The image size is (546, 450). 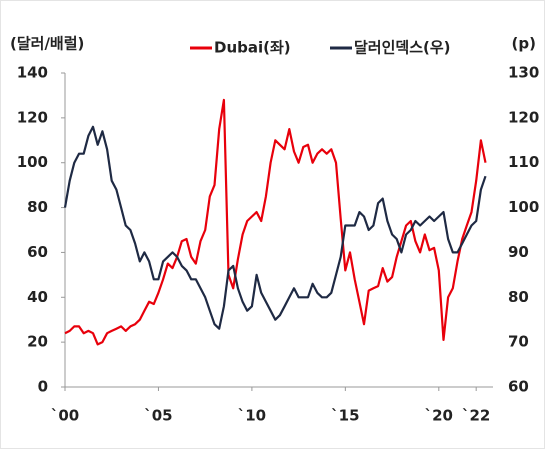 I want to click on y2-tick-label: 90, so click(x=518, y=252).